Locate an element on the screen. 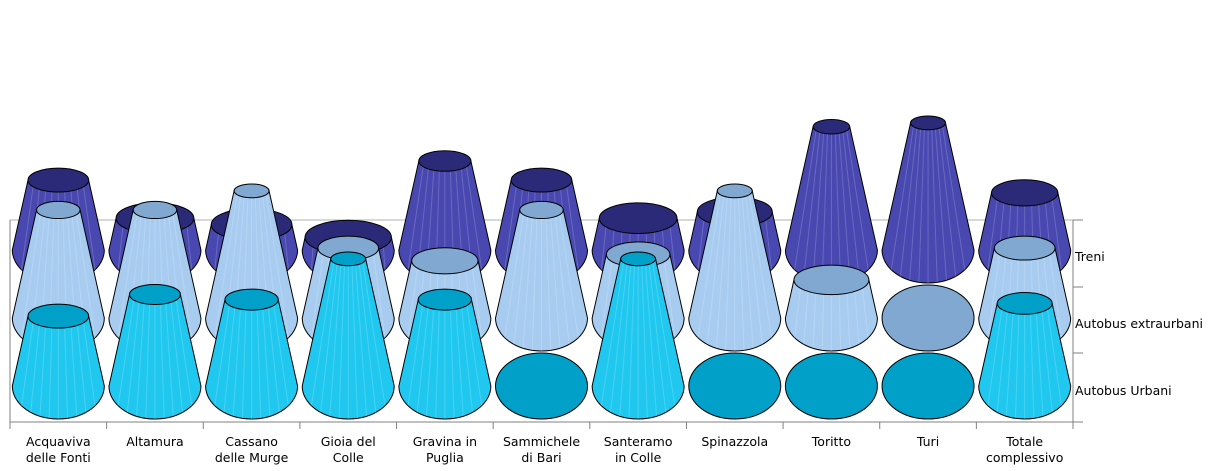 Image resolution: width=1219 pixels, height=471 pixels. category-label: Santeramo is located at coordinates (638, 441).